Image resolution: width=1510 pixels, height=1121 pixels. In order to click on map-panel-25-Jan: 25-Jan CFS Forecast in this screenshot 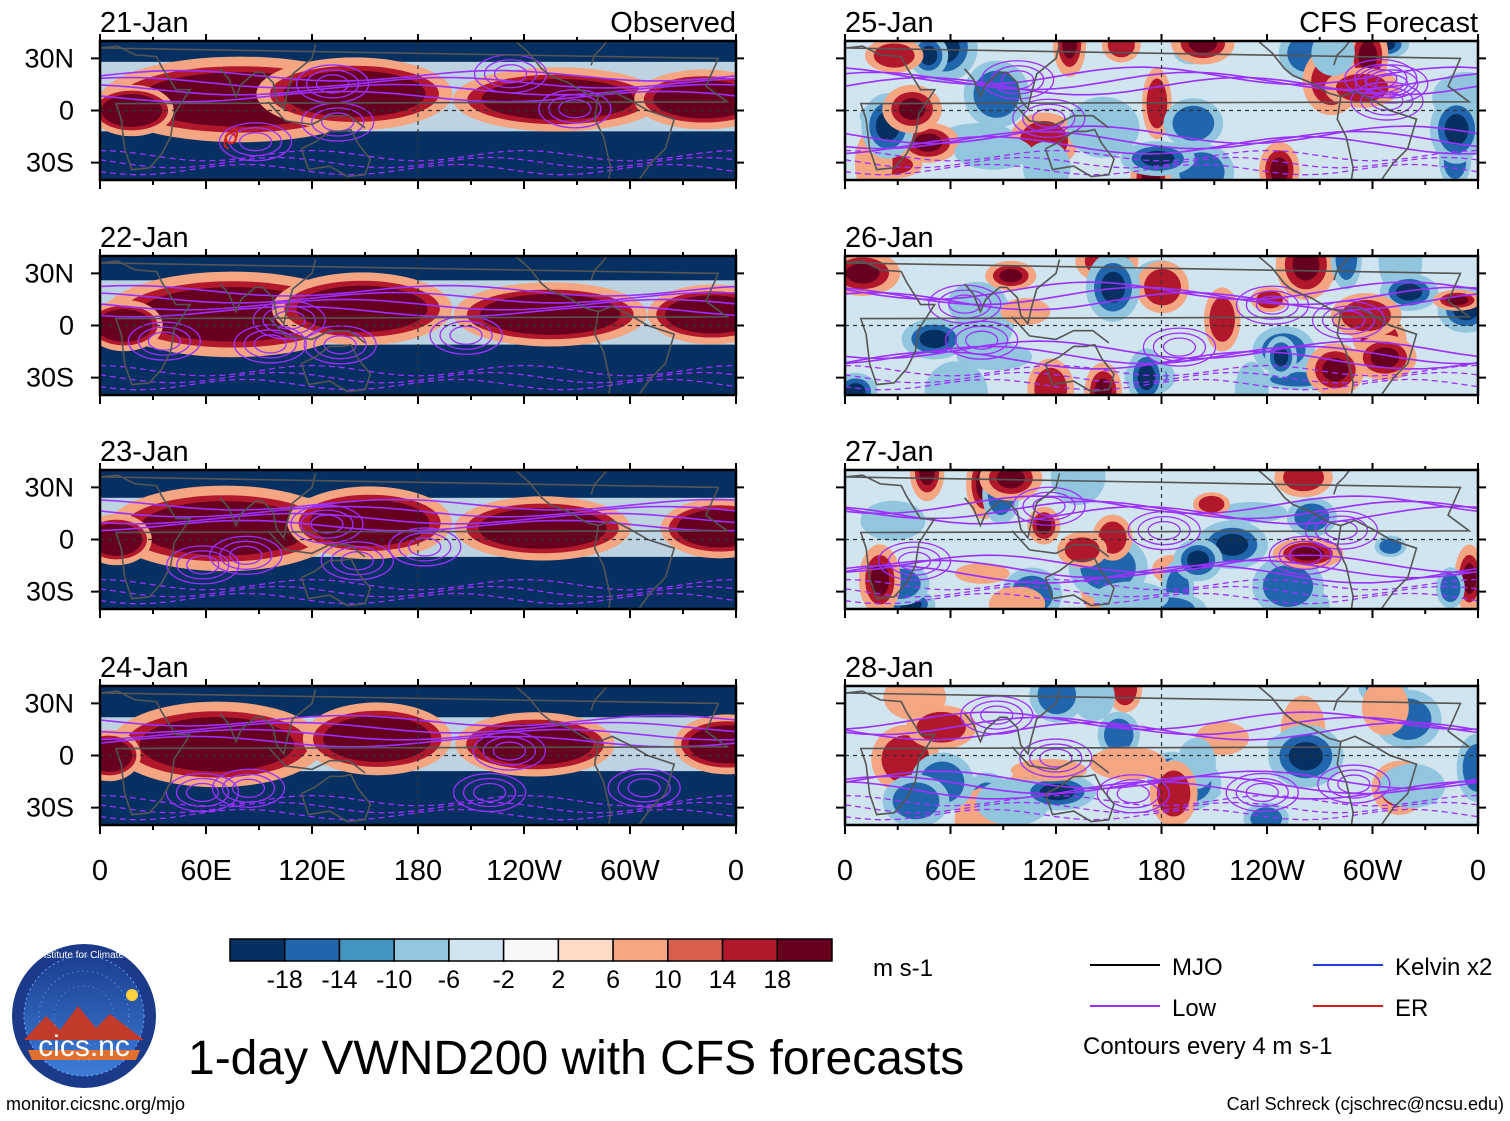, I will do `click(1161, 98)`.